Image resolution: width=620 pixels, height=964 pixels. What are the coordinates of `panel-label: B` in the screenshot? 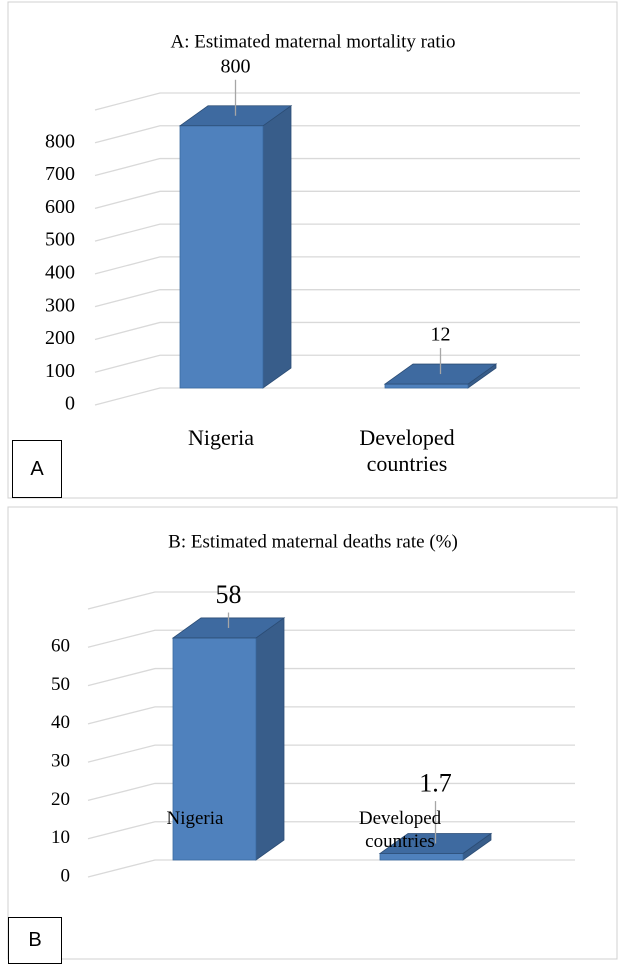 It's located at (35, 940).